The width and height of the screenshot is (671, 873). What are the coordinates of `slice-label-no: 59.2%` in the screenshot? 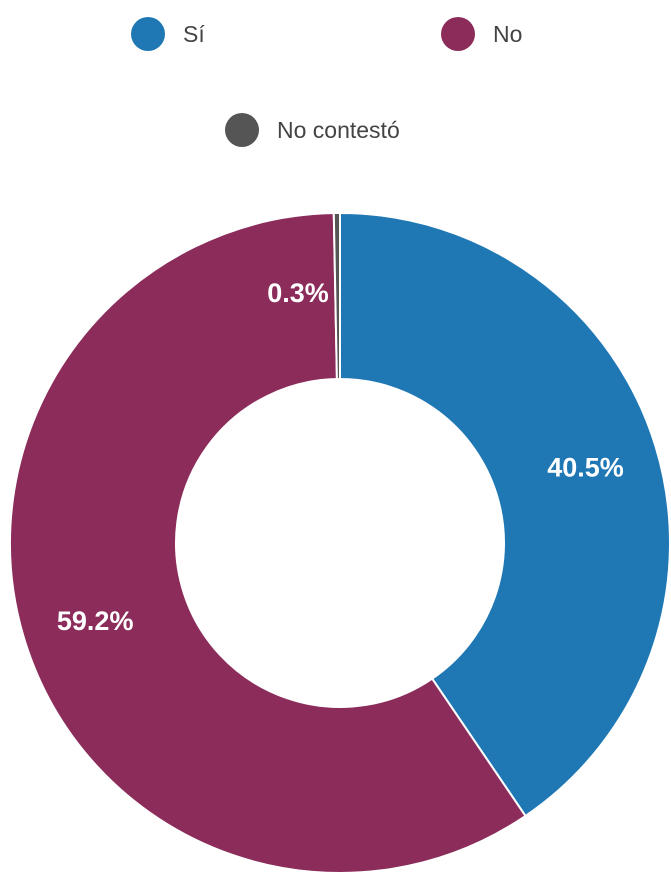 It's located at (95, 621).